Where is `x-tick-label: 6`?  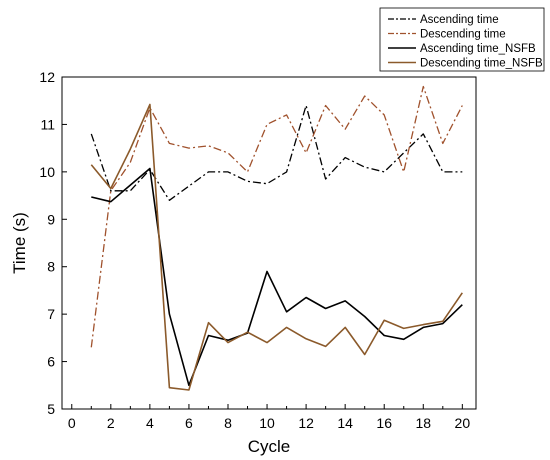
x-tick-label: 6 is located at coordinates (189, 423).